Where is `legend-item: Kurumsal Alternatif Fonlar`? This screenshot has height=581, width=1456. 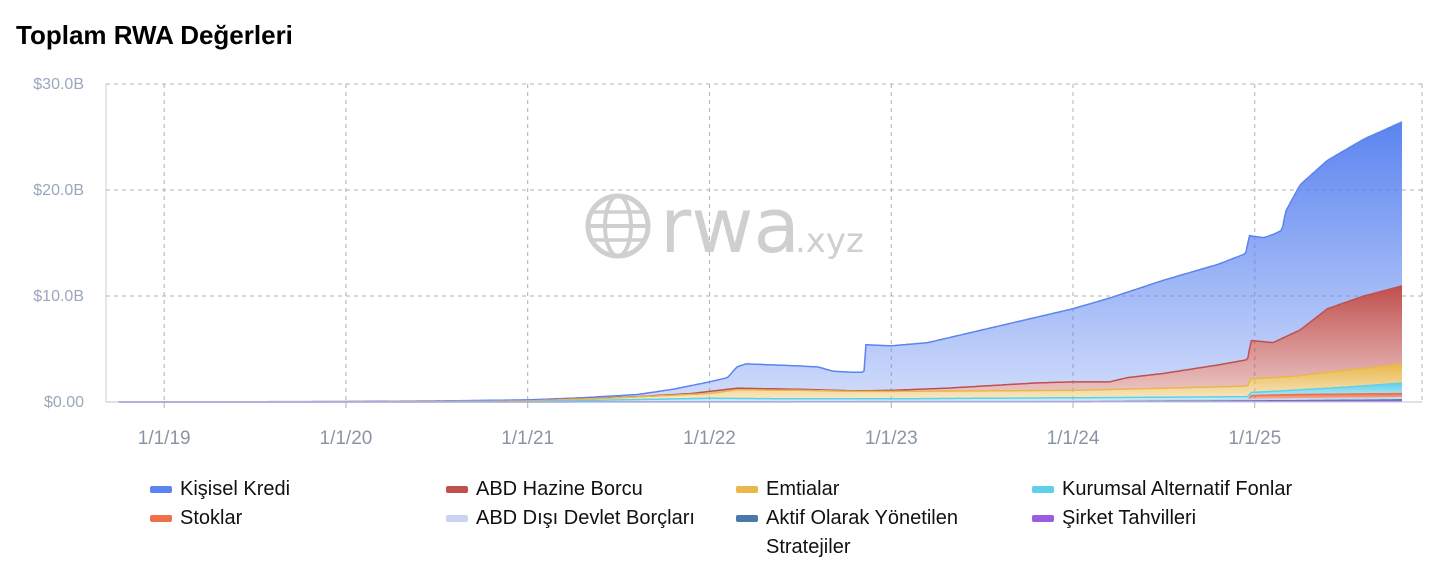
legend-item: Kurumsal Alternatif Fonlar is located at coordinates (1162, 491).